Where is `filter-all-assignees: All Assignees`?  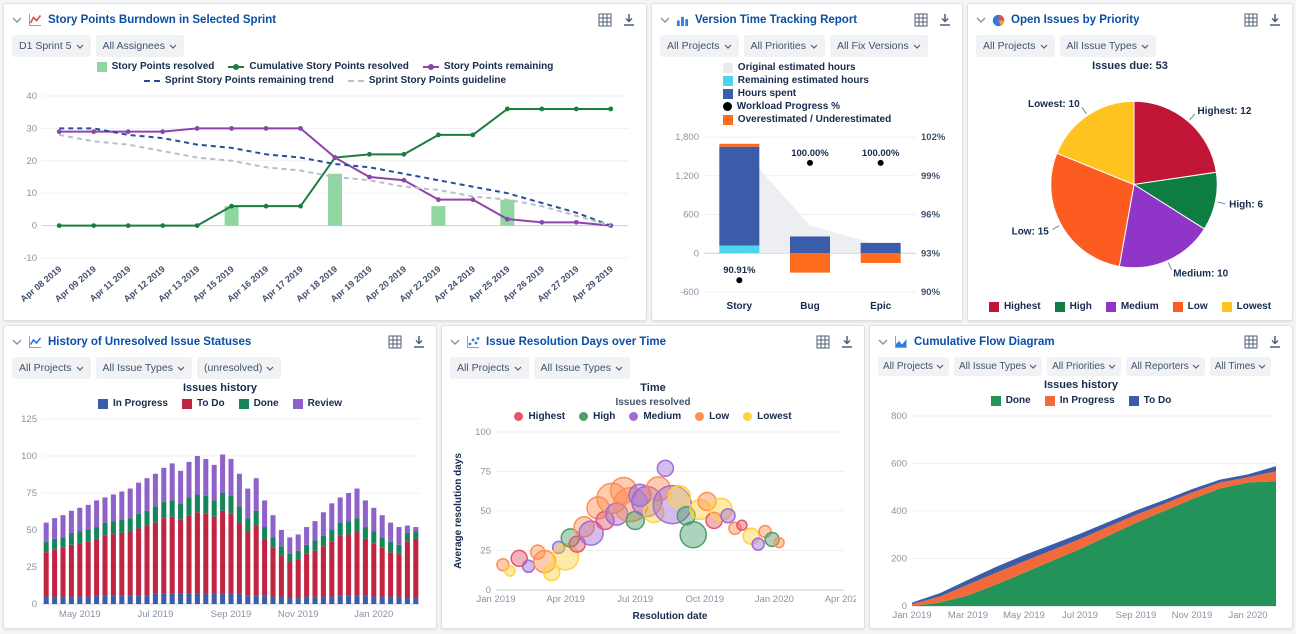 filter-all-assignees: All Assignees is located at coordinates (139, 46).